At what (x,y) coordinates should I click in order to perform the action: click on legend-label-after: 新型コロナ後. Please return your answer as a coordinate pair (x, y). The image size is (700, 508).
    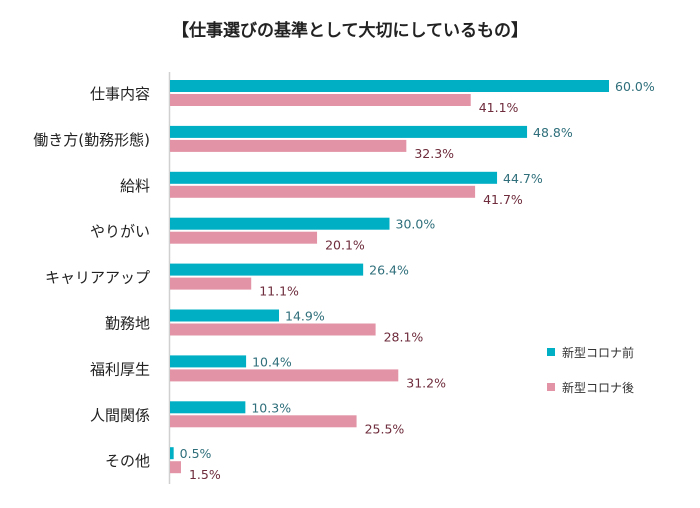
    Looking at the image, I should click on (598, 387).